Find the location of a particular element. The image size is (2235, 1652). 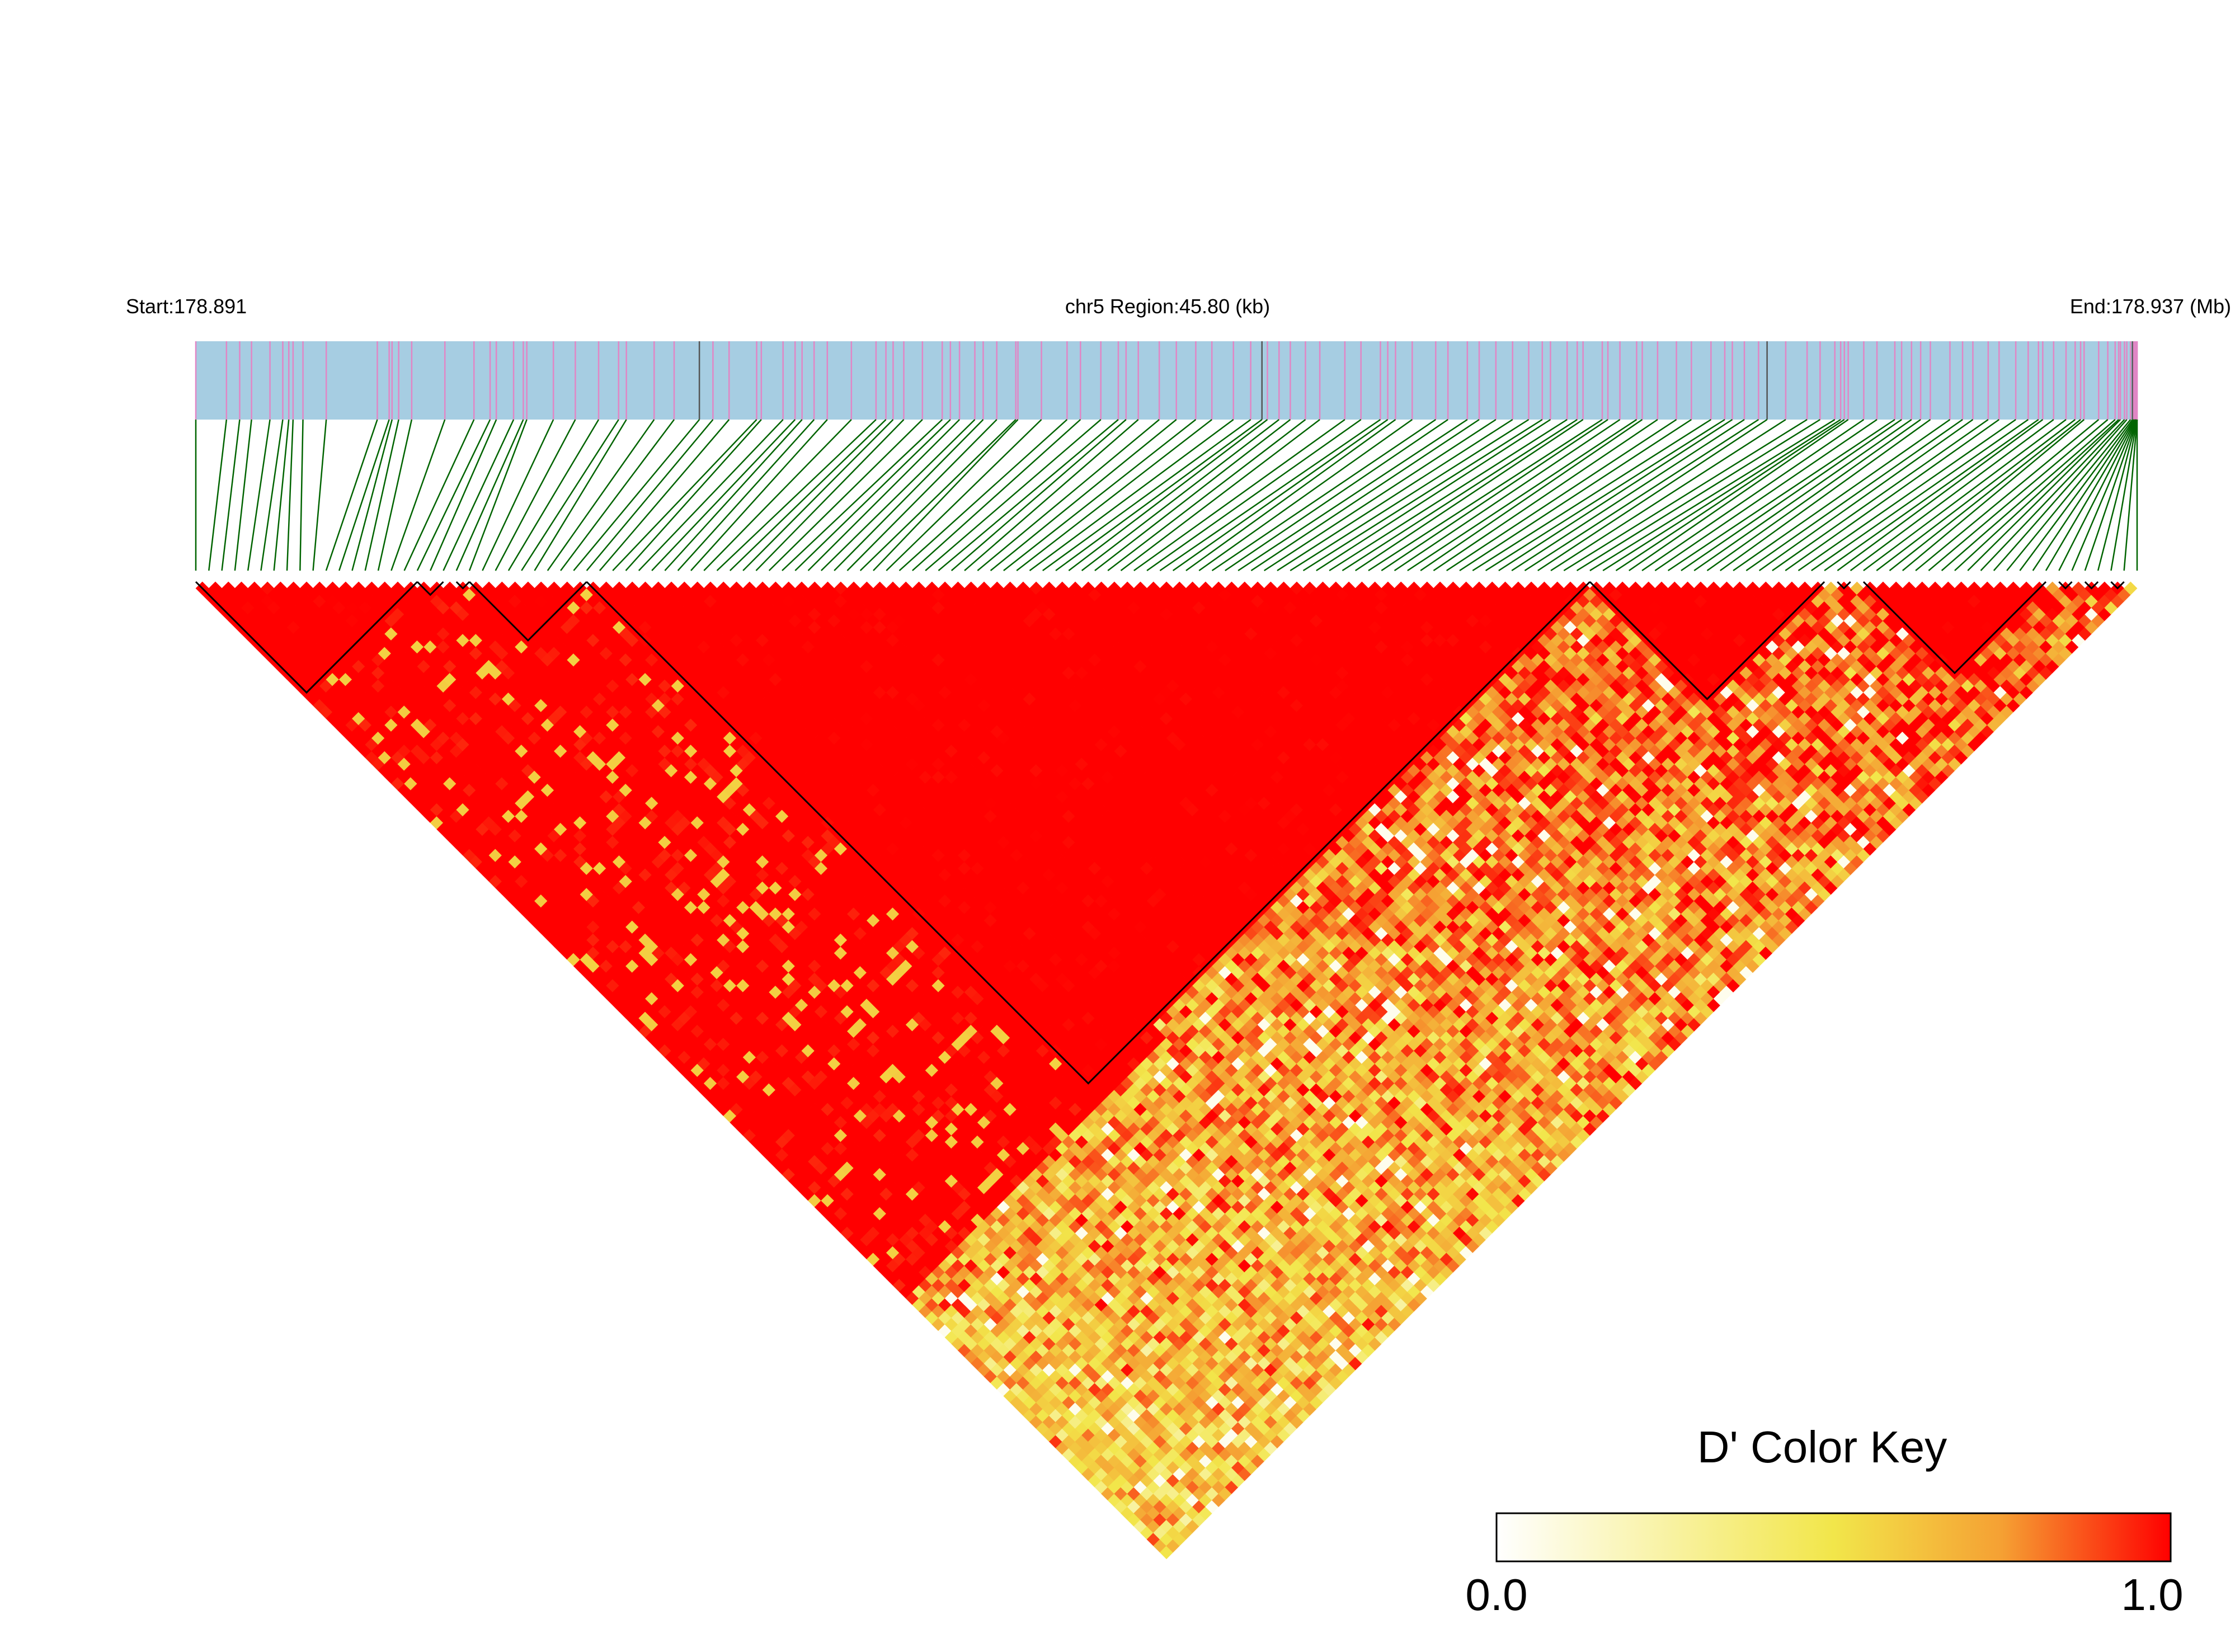

snp-connector-lines is located at coordinates (1166, 495).